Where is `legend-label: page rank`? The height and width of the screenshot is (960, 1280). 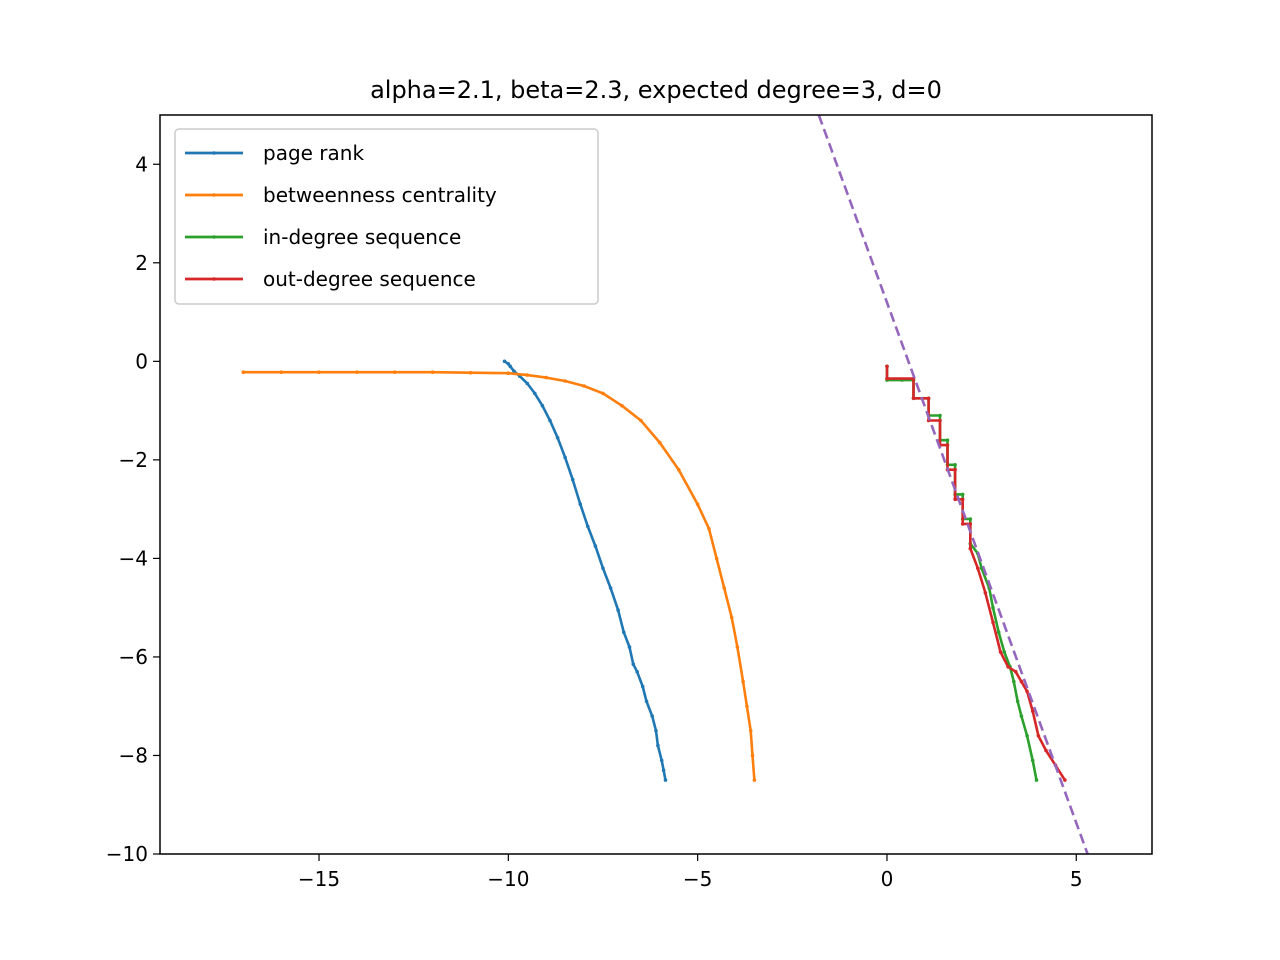
legend-label: page rank is located at coordinates (313, 153).